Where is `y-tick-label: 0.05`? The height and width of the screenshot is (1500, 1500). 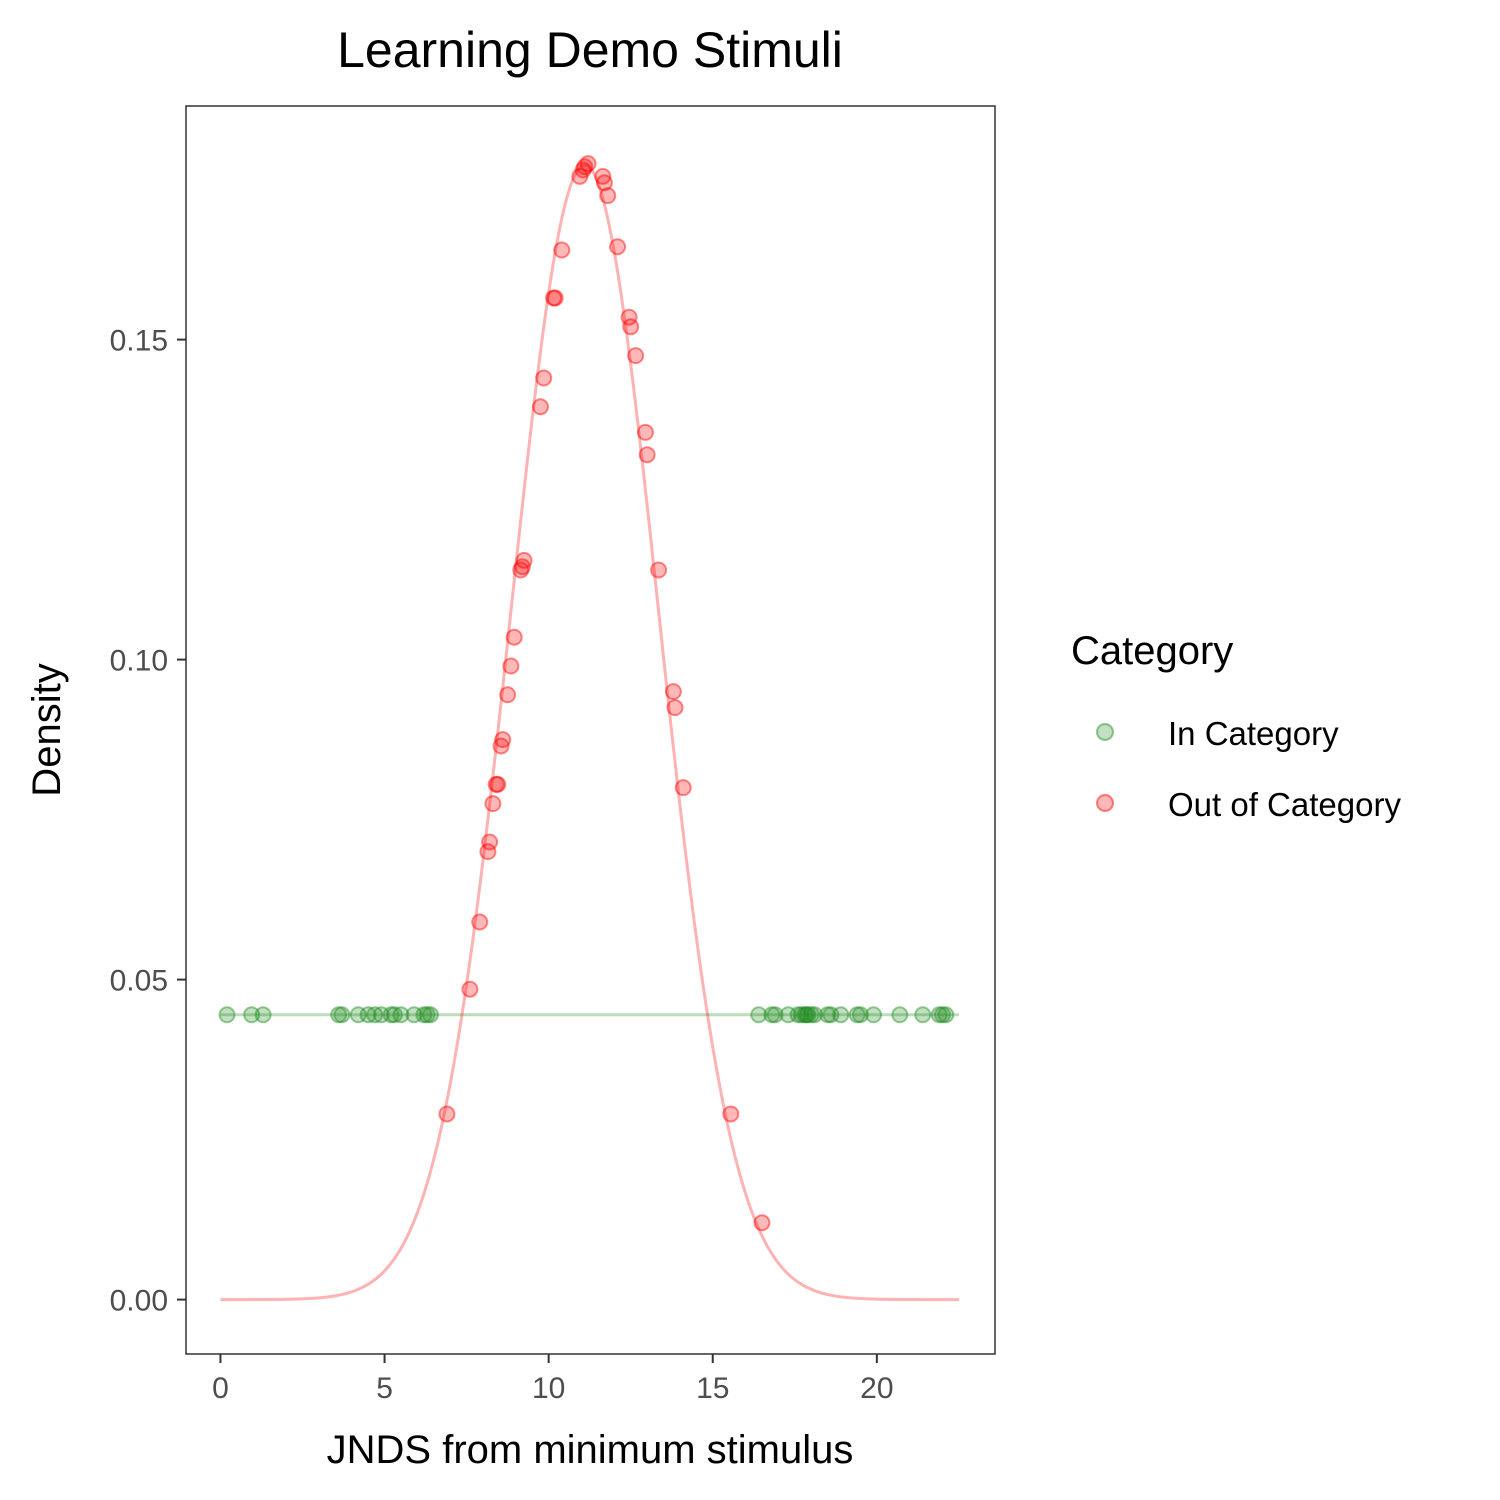
y-tick-label: 0.05 is located at coordinates (139, 981).